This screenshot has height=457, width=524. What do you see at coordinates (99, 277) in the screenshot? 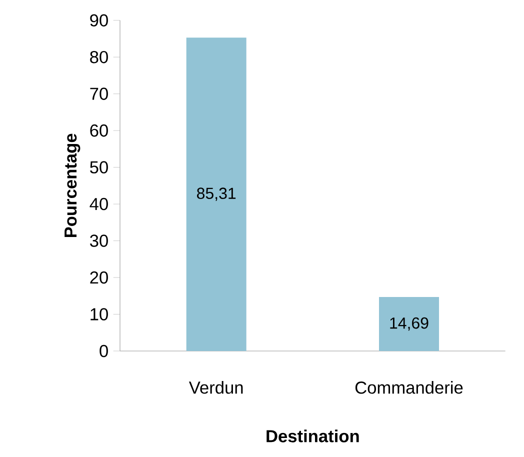
I see `y-tick-label: 20` at bounding box center [99, 277].